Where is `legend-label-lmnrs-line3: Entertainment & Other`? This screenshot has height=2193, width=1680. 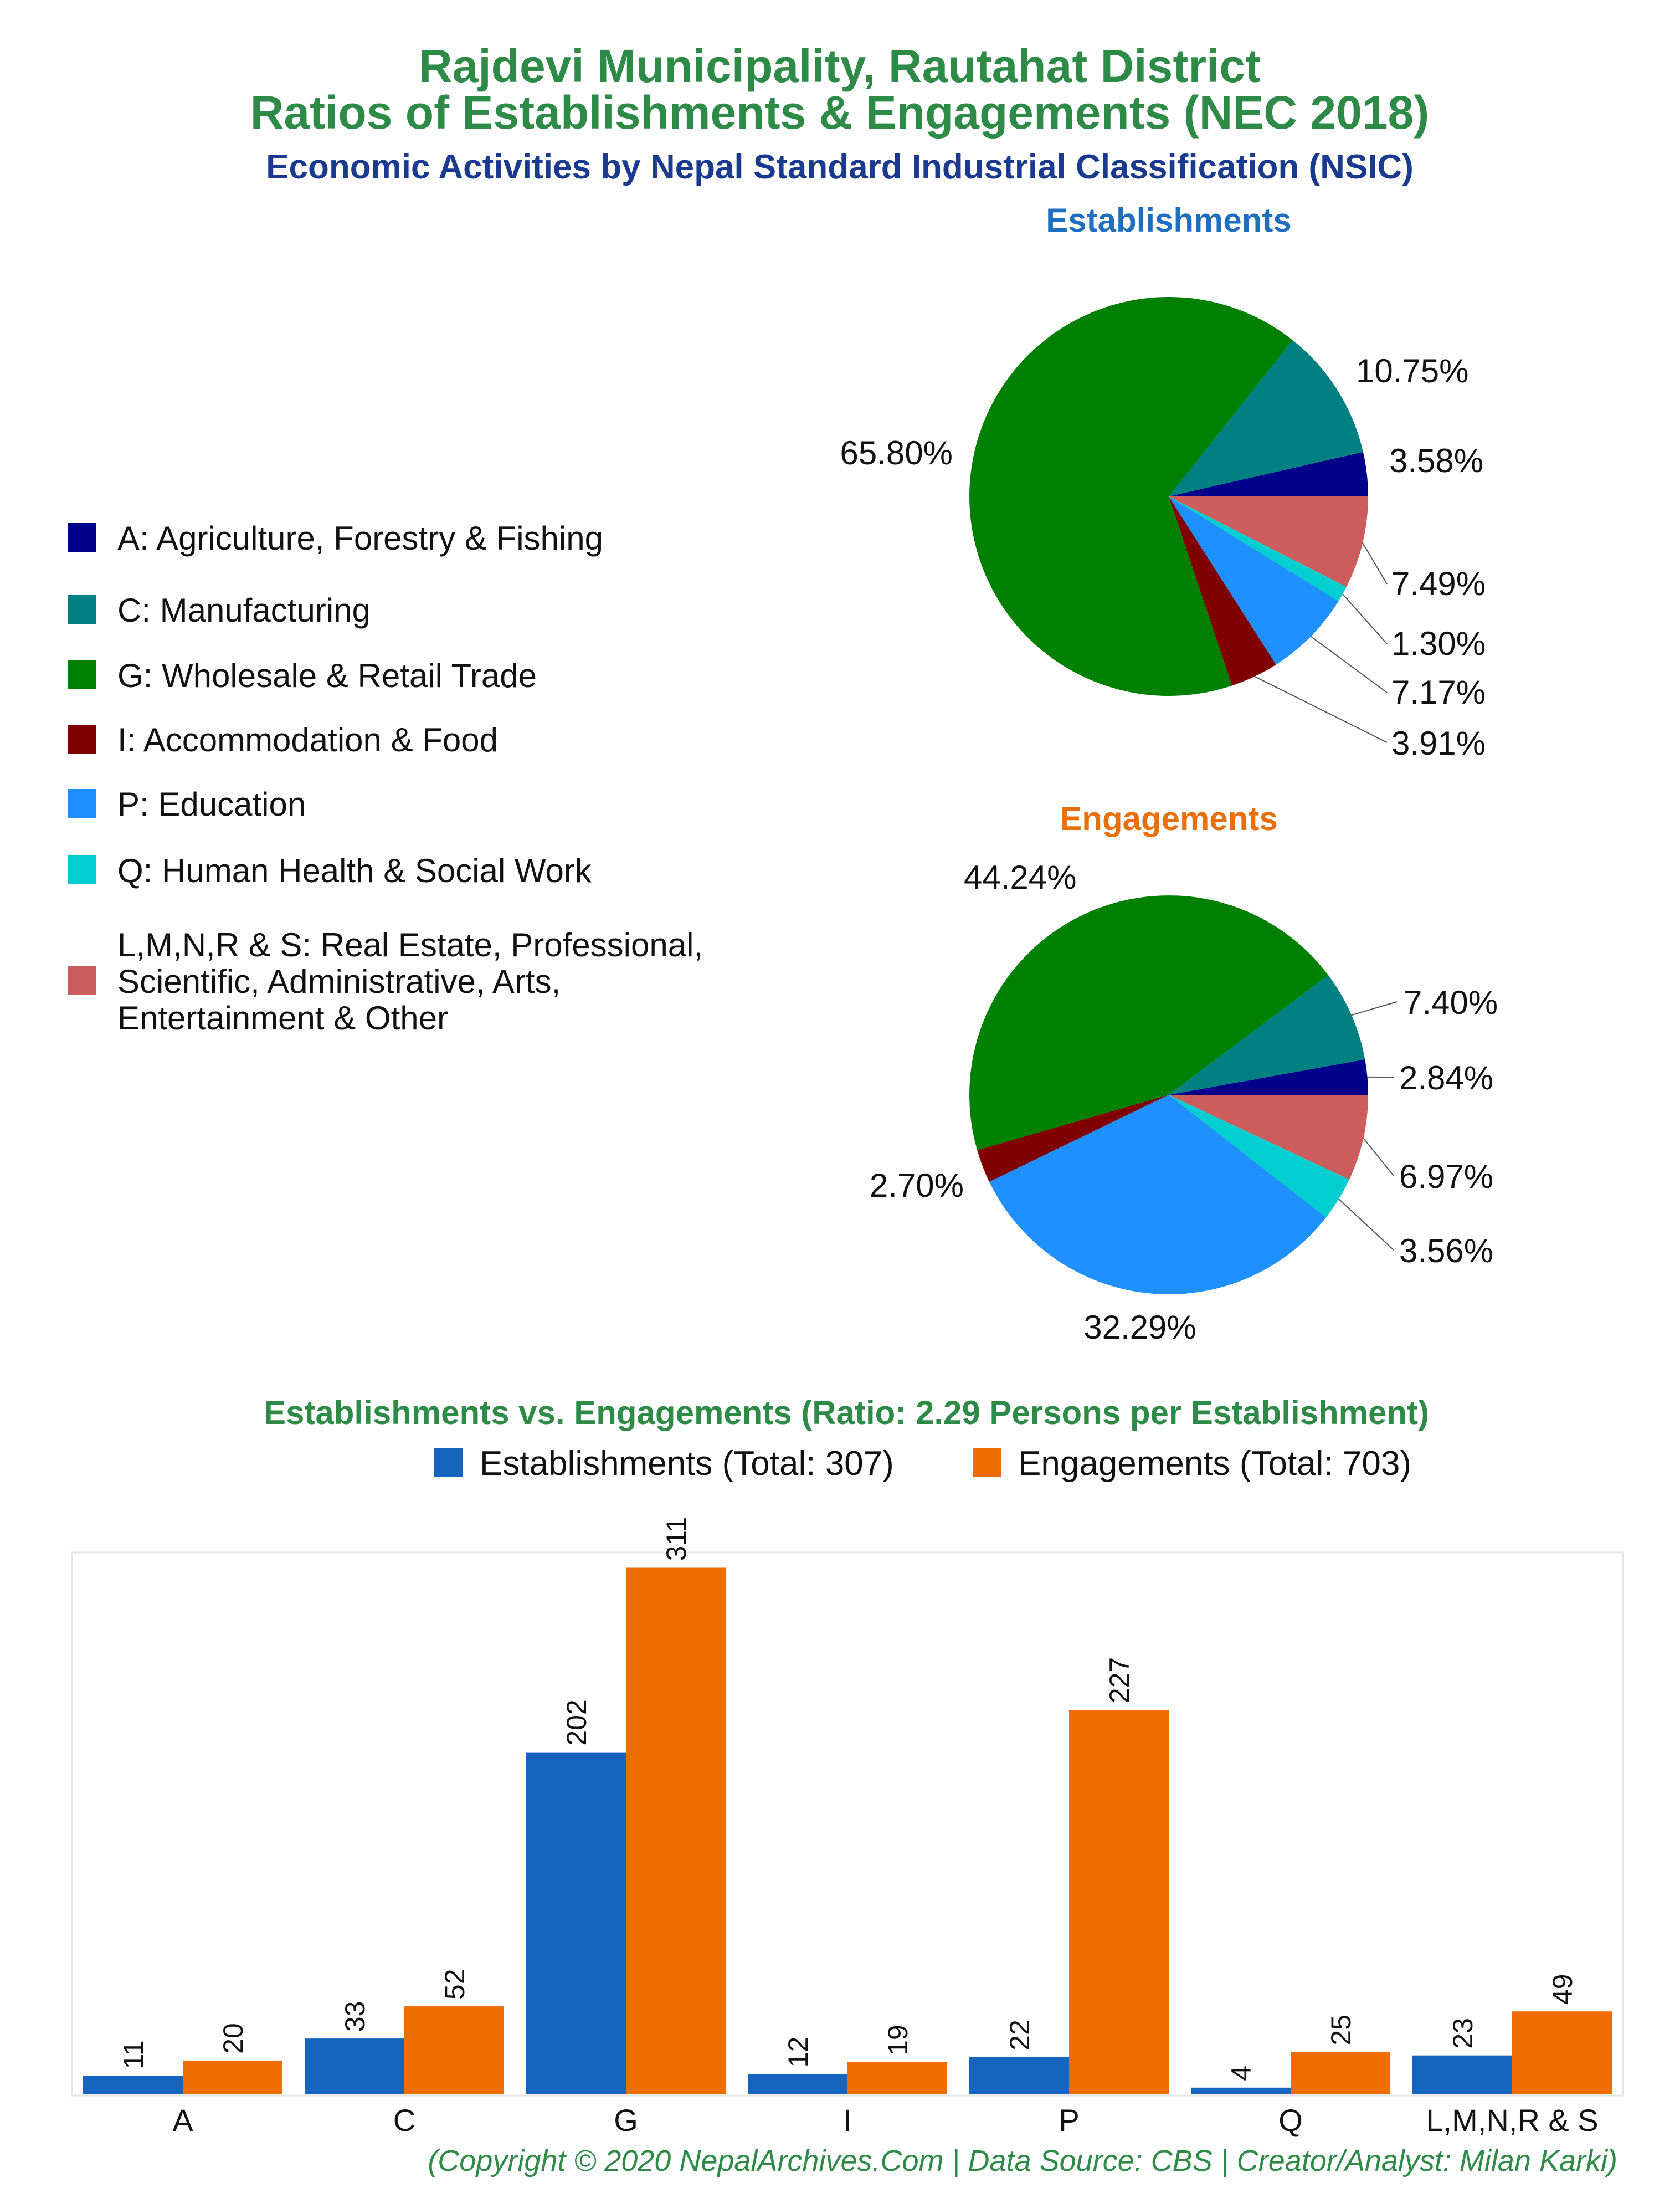 legend-label-lmnrs-line3: Entertainment & Other is located at coordinates (282, 1018).